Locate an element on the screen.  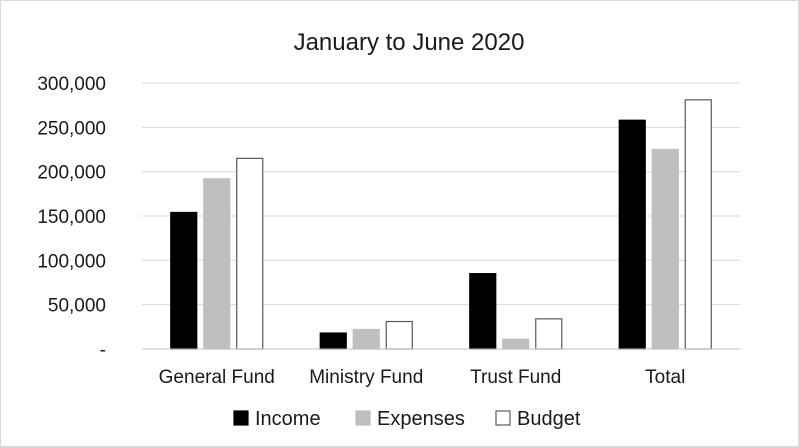
legend-label-income: Income is located at coordinates (288, 419).